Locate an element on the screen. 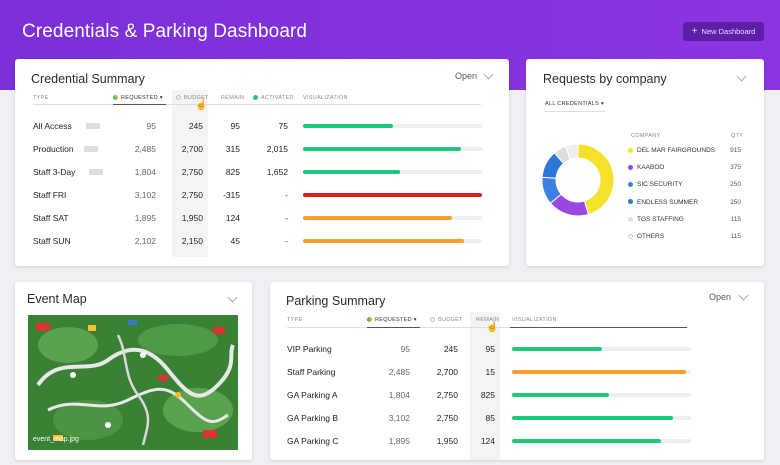 The width and height of the screenshot is (780, 465). row-remain: -315 is located at coordinates (231, 195).